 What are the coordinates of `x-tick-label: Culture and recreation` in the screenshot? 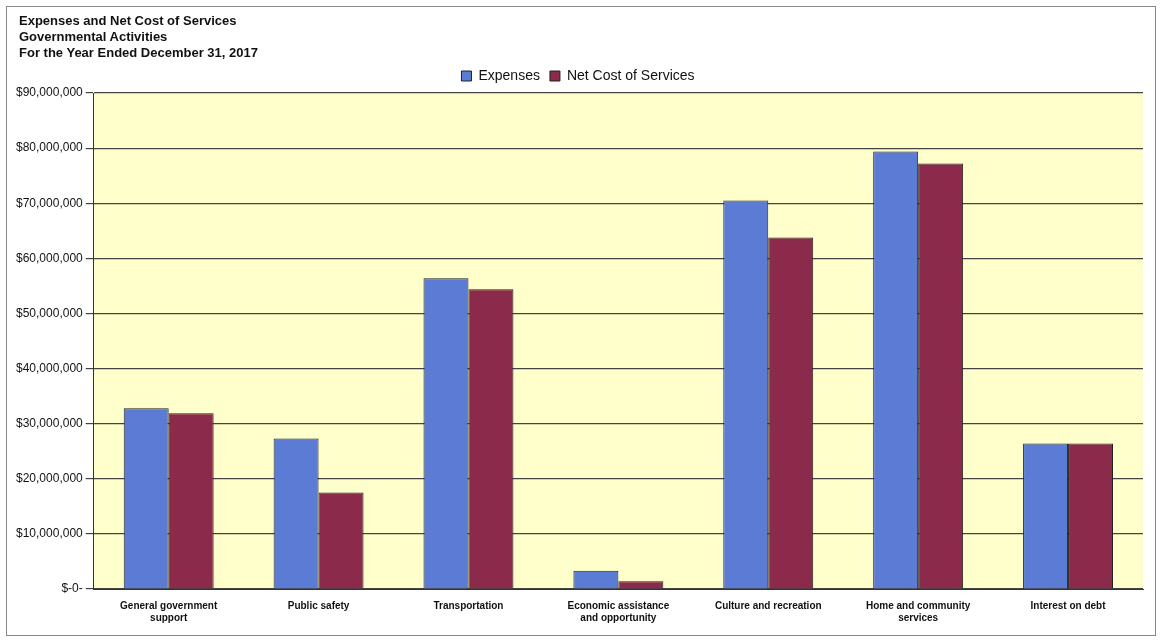 It's located at (768, 605).